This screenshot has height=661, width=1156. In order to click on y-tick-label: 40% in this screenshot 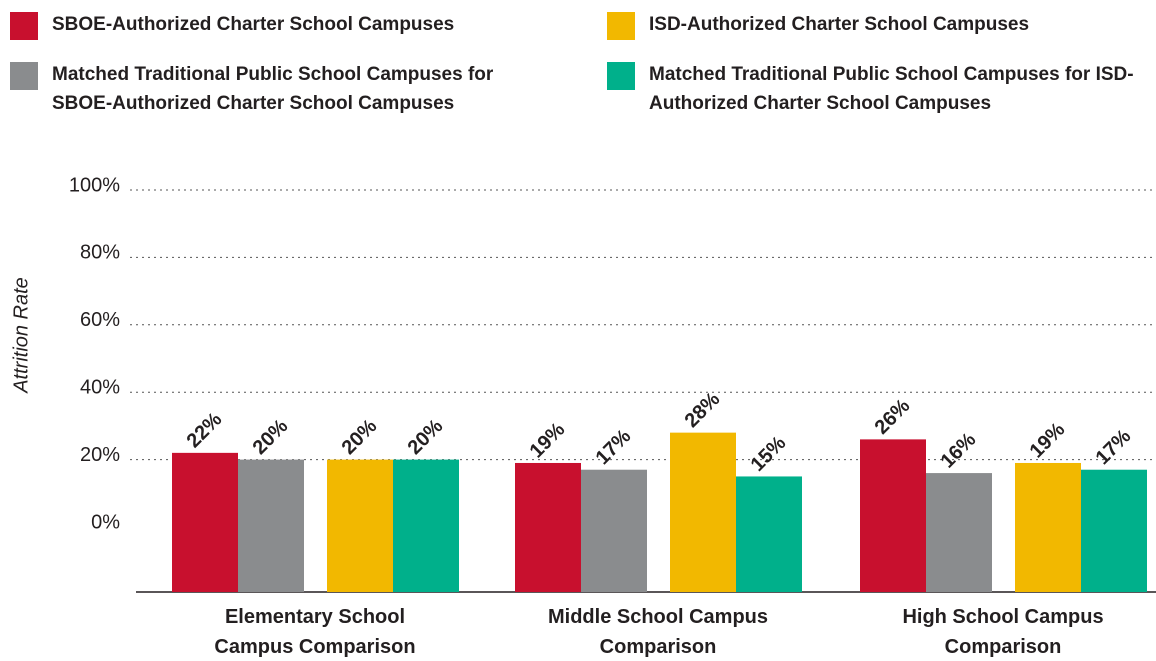, I will do `click(100, 387)`.